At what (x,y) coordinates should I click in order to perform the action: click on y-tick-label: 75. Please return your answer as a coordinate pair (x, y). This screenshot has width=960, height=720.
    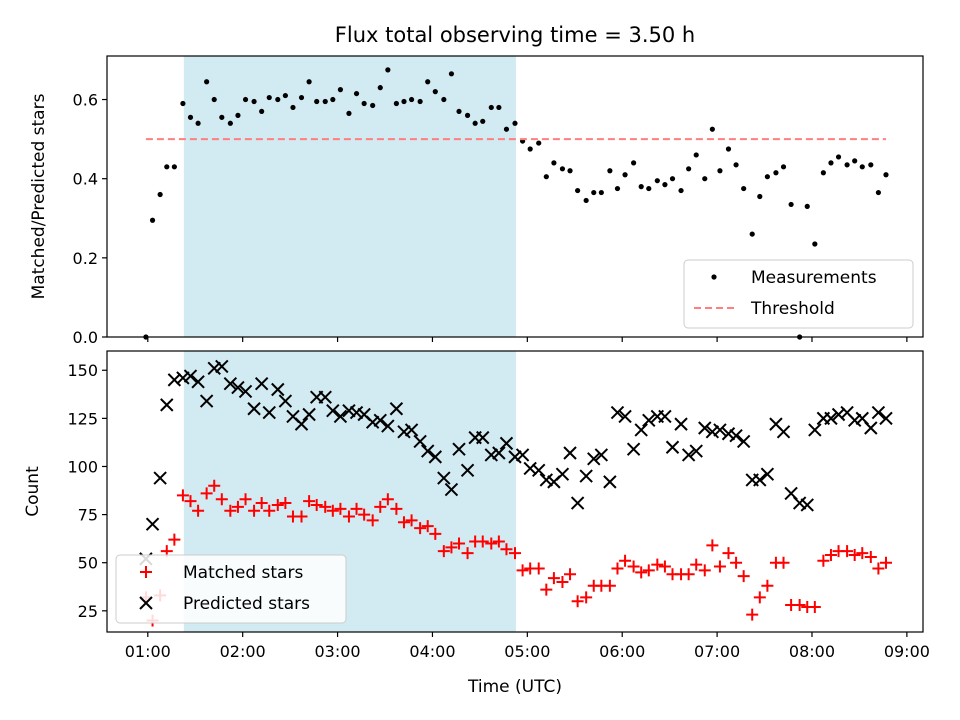
    Looking at the image, I should click on (88, 515).